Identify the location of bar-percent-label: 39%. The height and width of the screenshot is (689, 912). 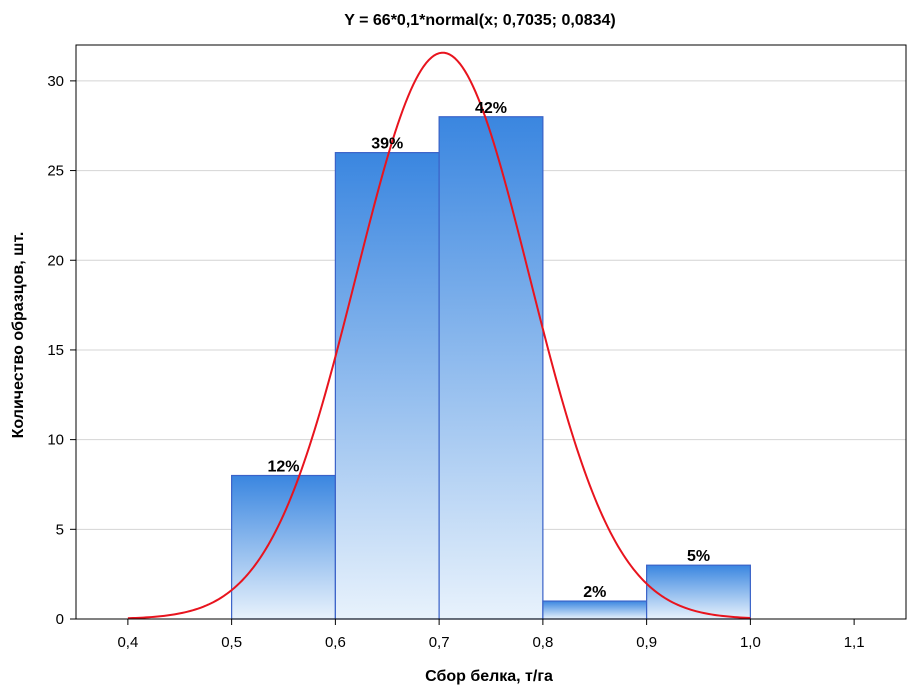
(387, 144).